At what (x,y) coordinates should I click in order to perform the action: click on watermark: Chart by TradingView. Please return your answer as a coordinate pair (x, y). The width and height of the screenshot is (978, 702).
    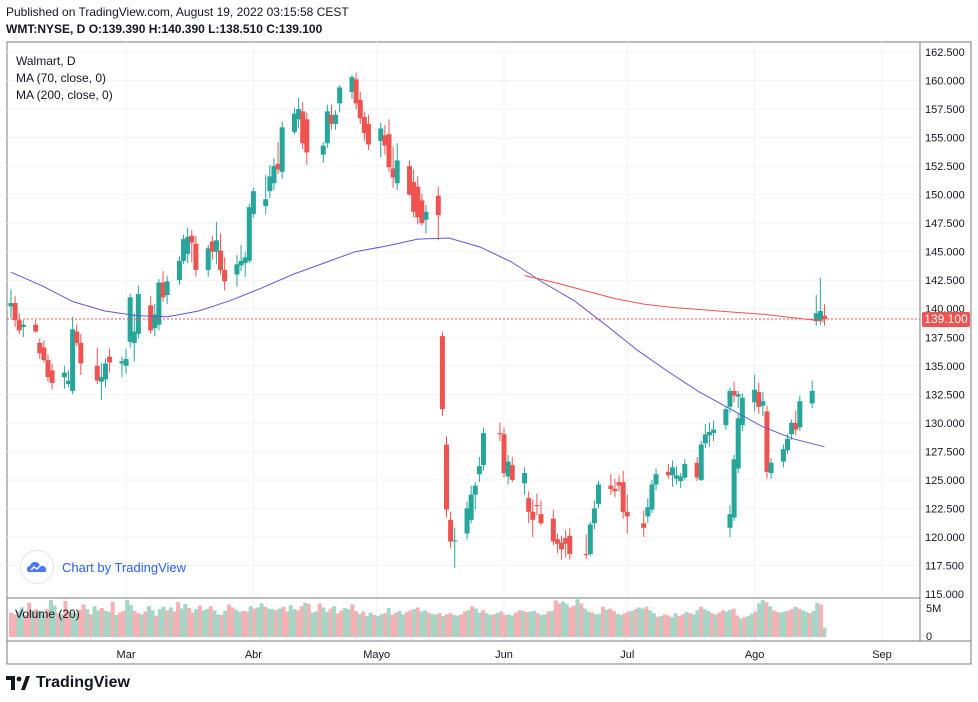
    Looking at the image, I should click on (103, 567).